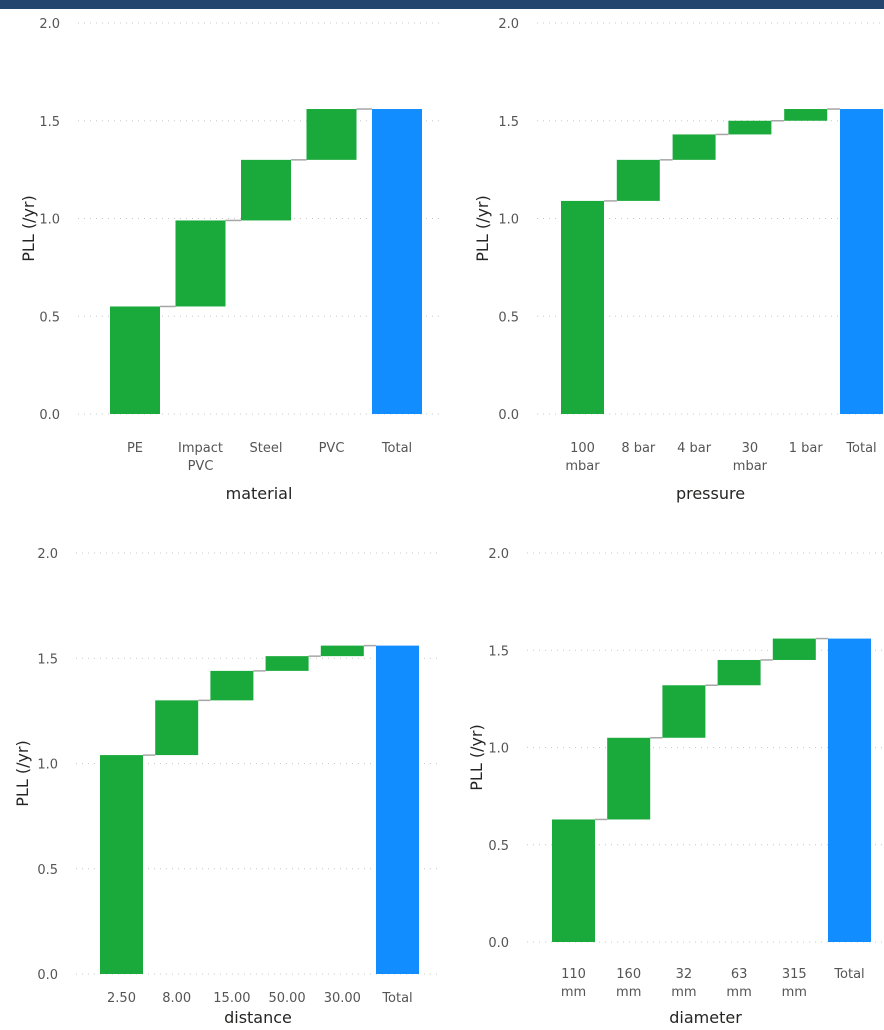 The image size is (884, 1030). I want to click on x-axis-label: material, so click(259, 493).